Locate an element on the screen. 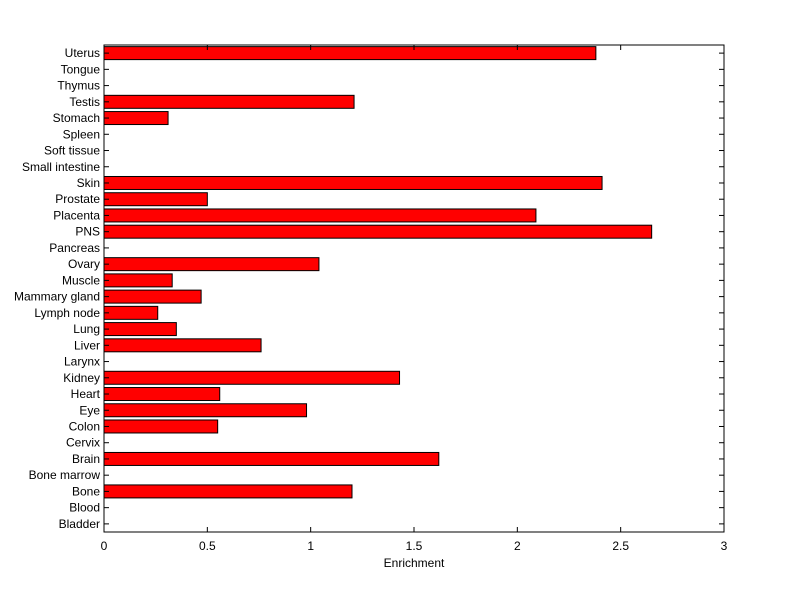  category-label: Soft tissue is located at coordinates (72, 151).